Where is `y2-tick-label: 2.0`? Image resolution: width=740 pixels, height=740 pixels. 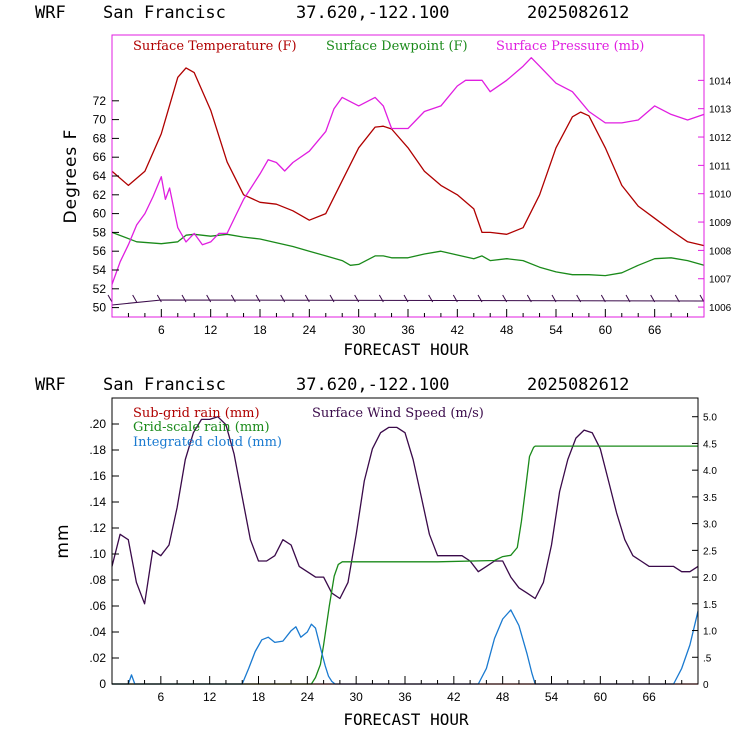 y2-tick-label: 2.0 is located at coordinates (710, 578).